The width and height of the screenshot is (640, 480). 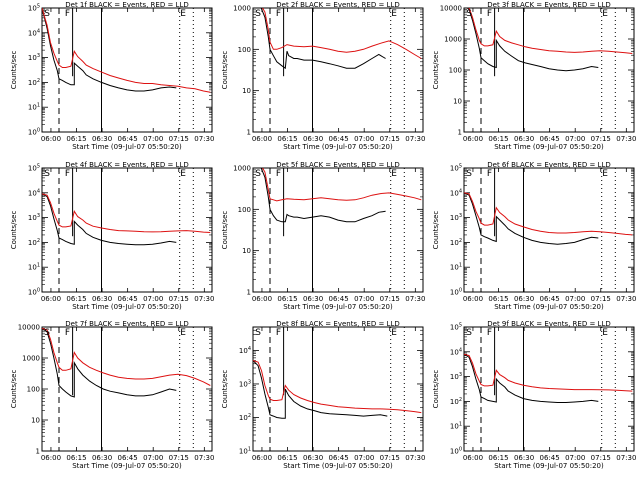 I want to click on panel-title: Det 9f BLACK = Events, RED = LLD, so click(x=548, y=324).